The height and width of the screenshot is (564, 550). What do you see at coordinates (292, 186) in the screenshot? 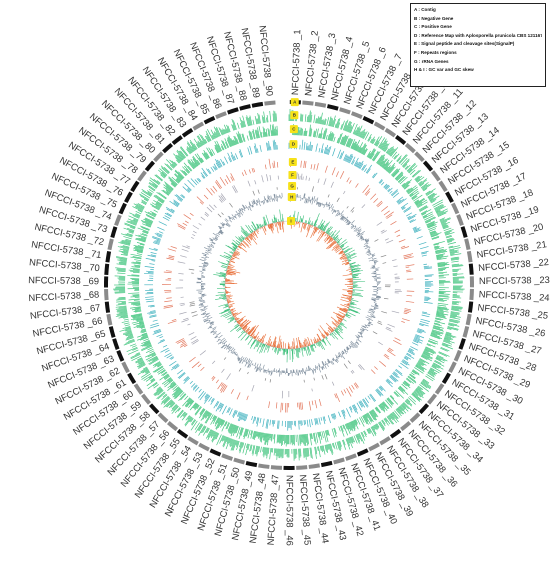
I see `ring-tag: G` at bounding box center [292, 186].